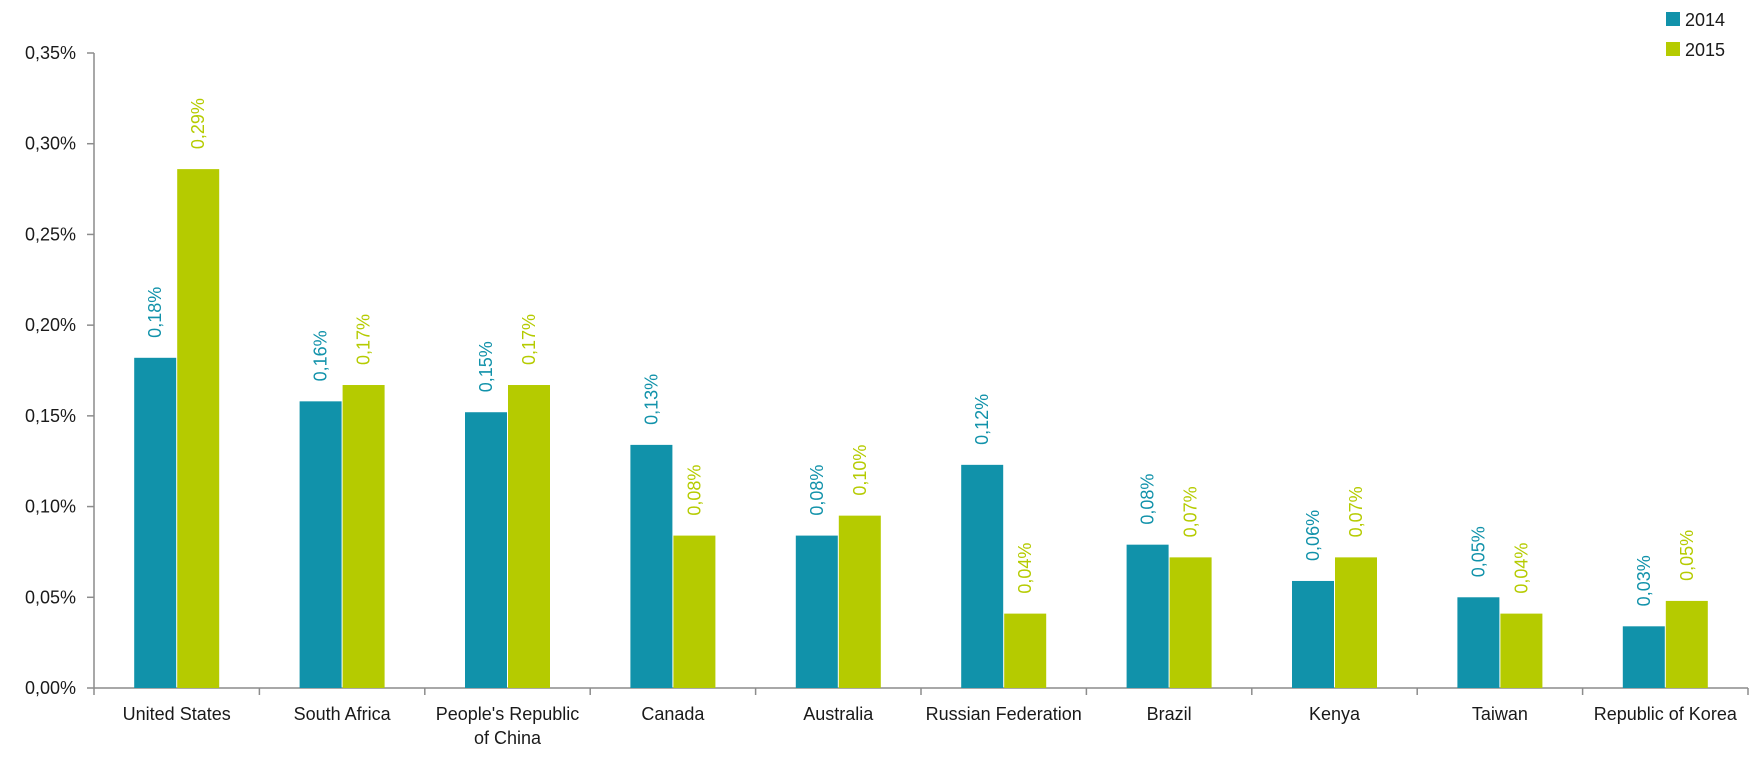 The height and width of the screenshot is (757, 1759). What do you see at coordinates (198, 123) in the screenshot?
I see `data-label-2015: 0,29%` at bounding box center [198, 123].